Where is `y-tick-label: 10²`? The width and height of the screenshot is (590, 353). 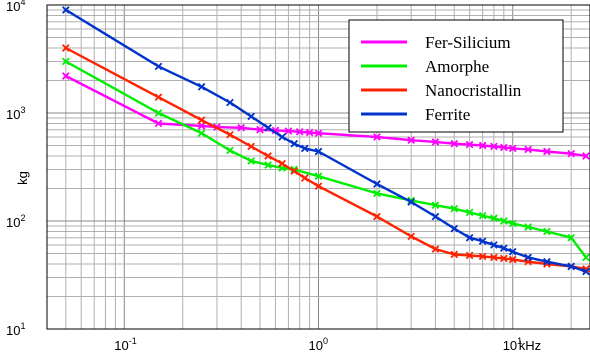 y-tick-label: 10² is located at coordinates (15, 221).